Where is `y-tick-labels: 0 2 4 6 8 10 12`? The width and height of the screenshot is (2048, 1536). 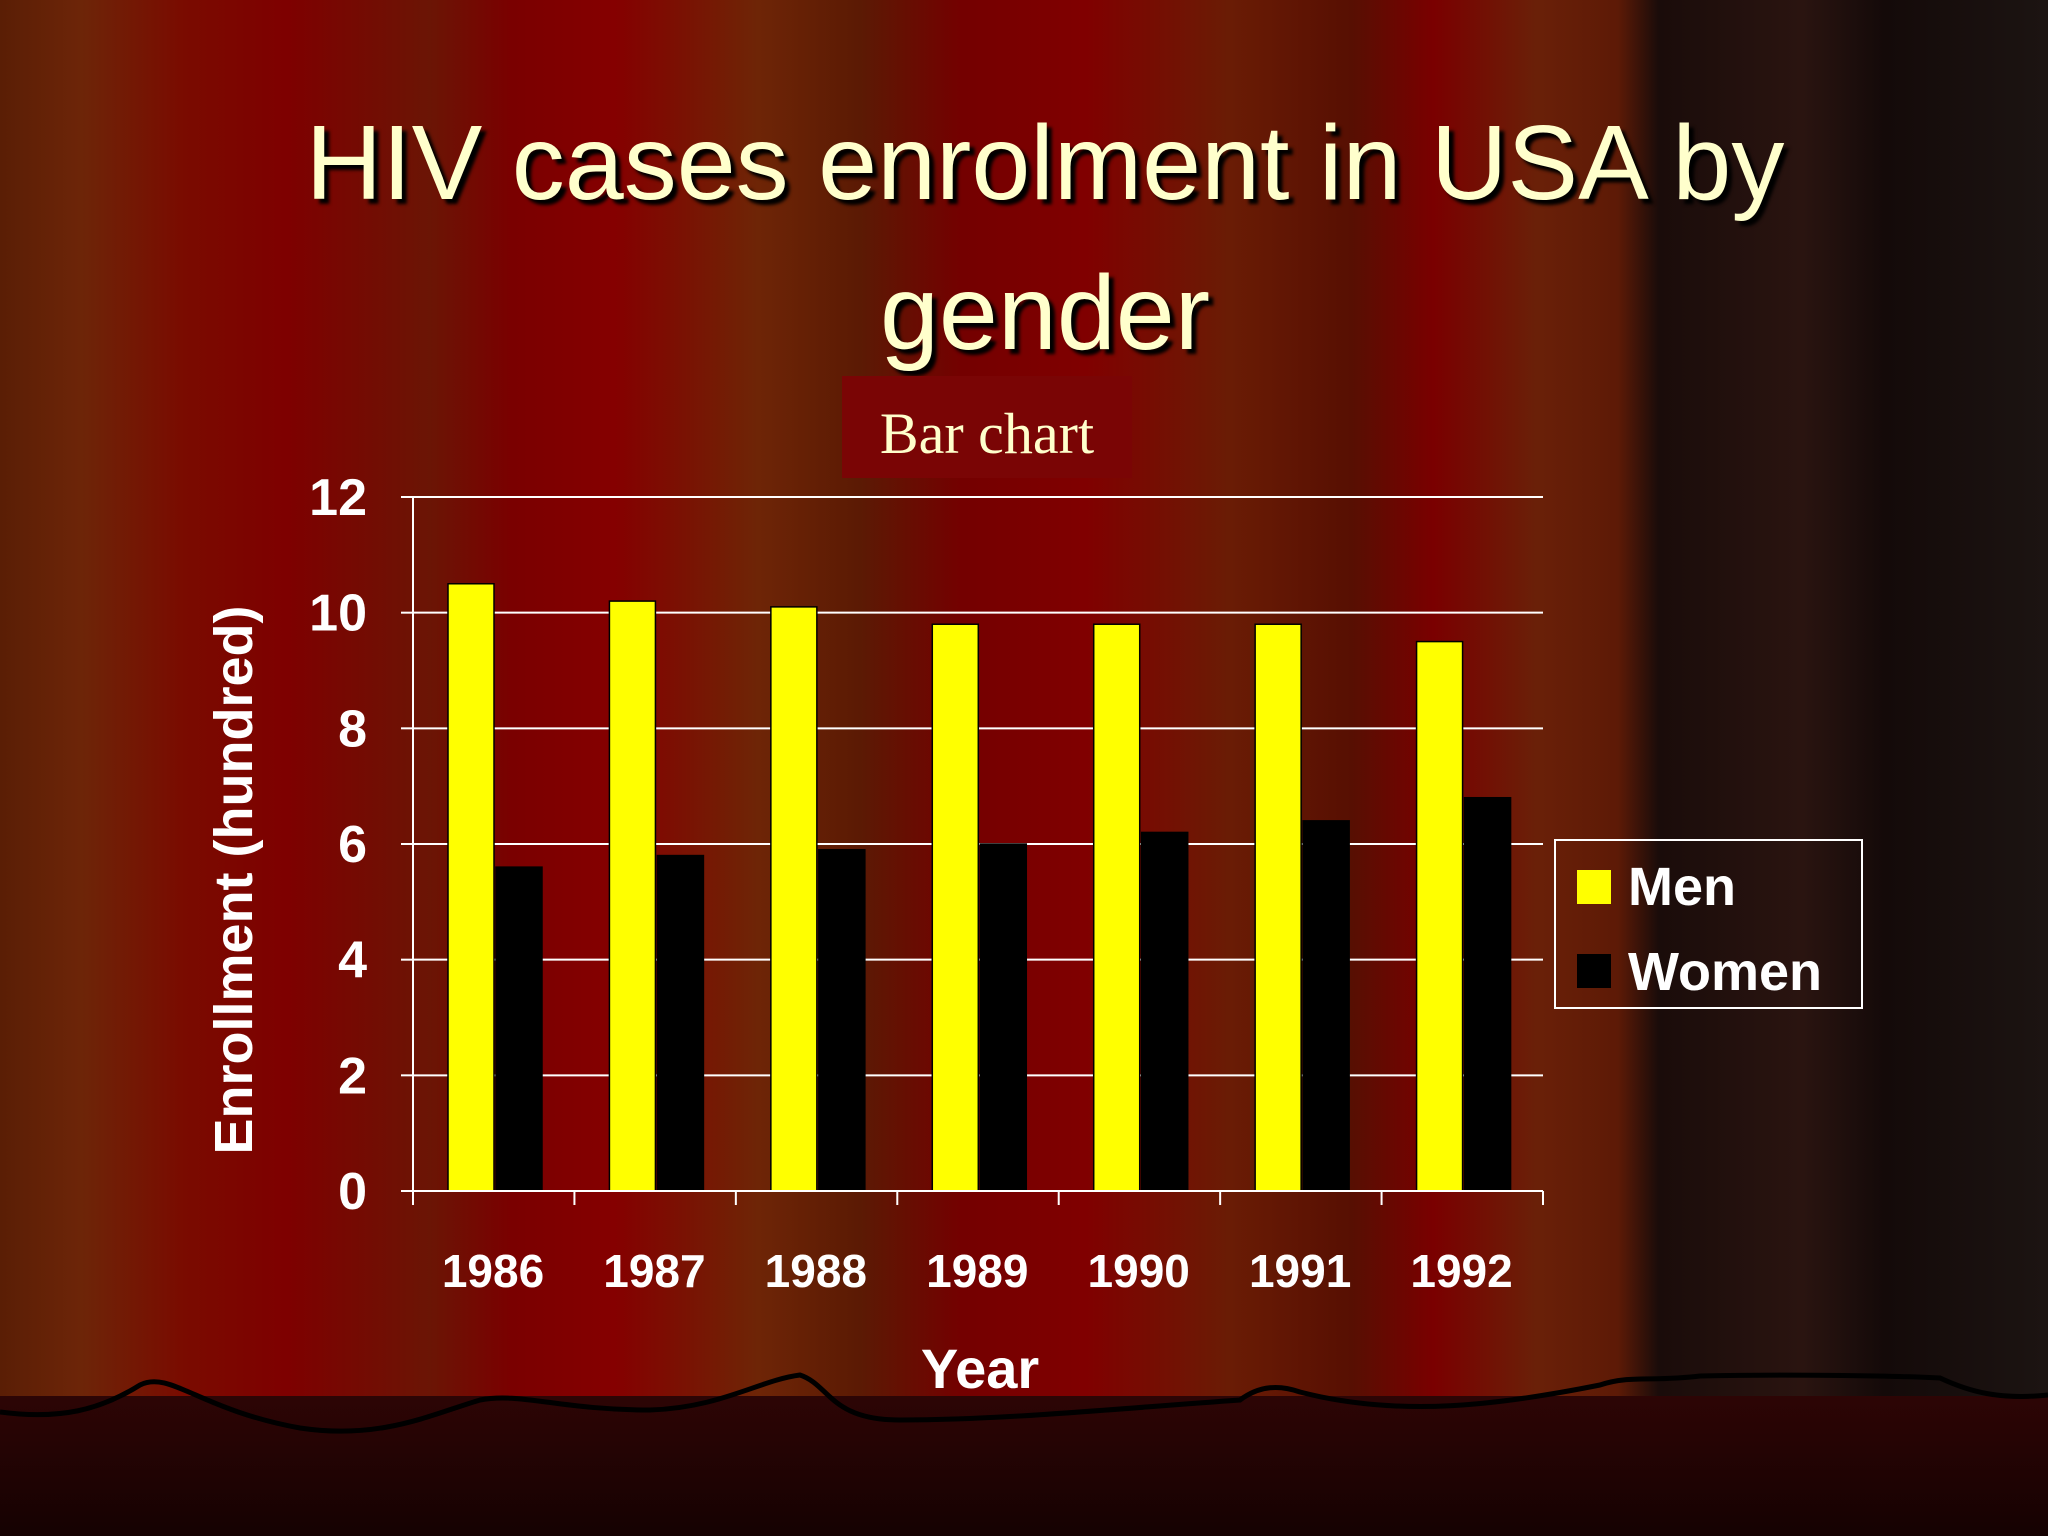 y-tick-labels: 0 2 4 6 8 10 12 is located at coordinates (338, 845).